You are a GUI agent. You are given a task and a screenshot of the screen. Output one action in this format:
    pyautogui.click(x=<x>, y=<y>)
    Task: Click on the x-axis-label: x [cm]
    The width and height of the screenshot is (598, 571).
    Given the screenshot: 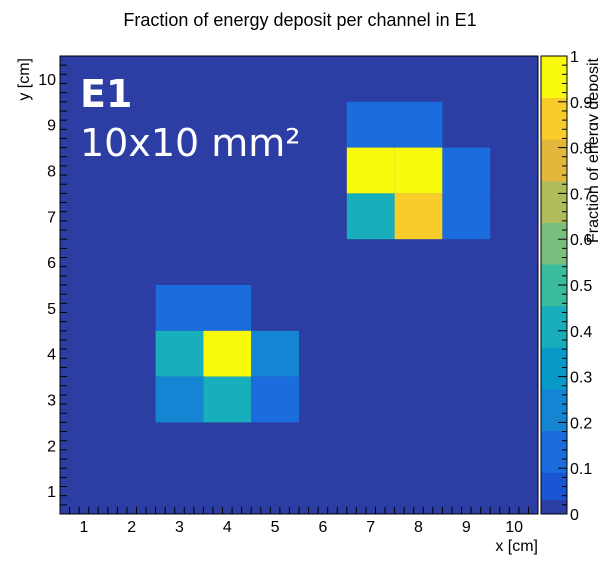 What is the action you would take?
    pyautogui.click(x=516, y=546)
    